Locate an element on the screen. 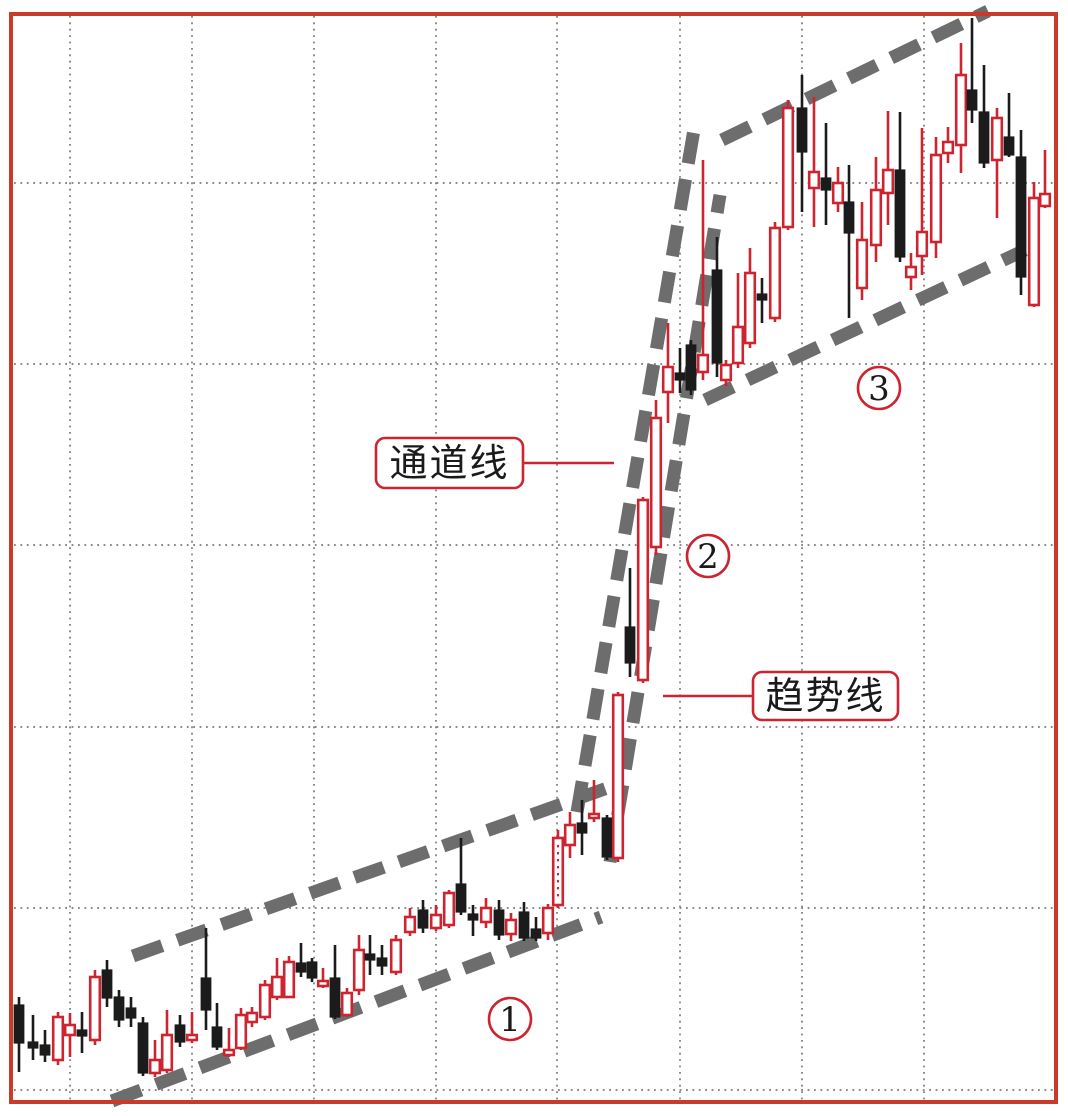 The height and width of the screenshot is (1116, 1068). phase-marker-number: 3 is located at coordinates (879, 389).